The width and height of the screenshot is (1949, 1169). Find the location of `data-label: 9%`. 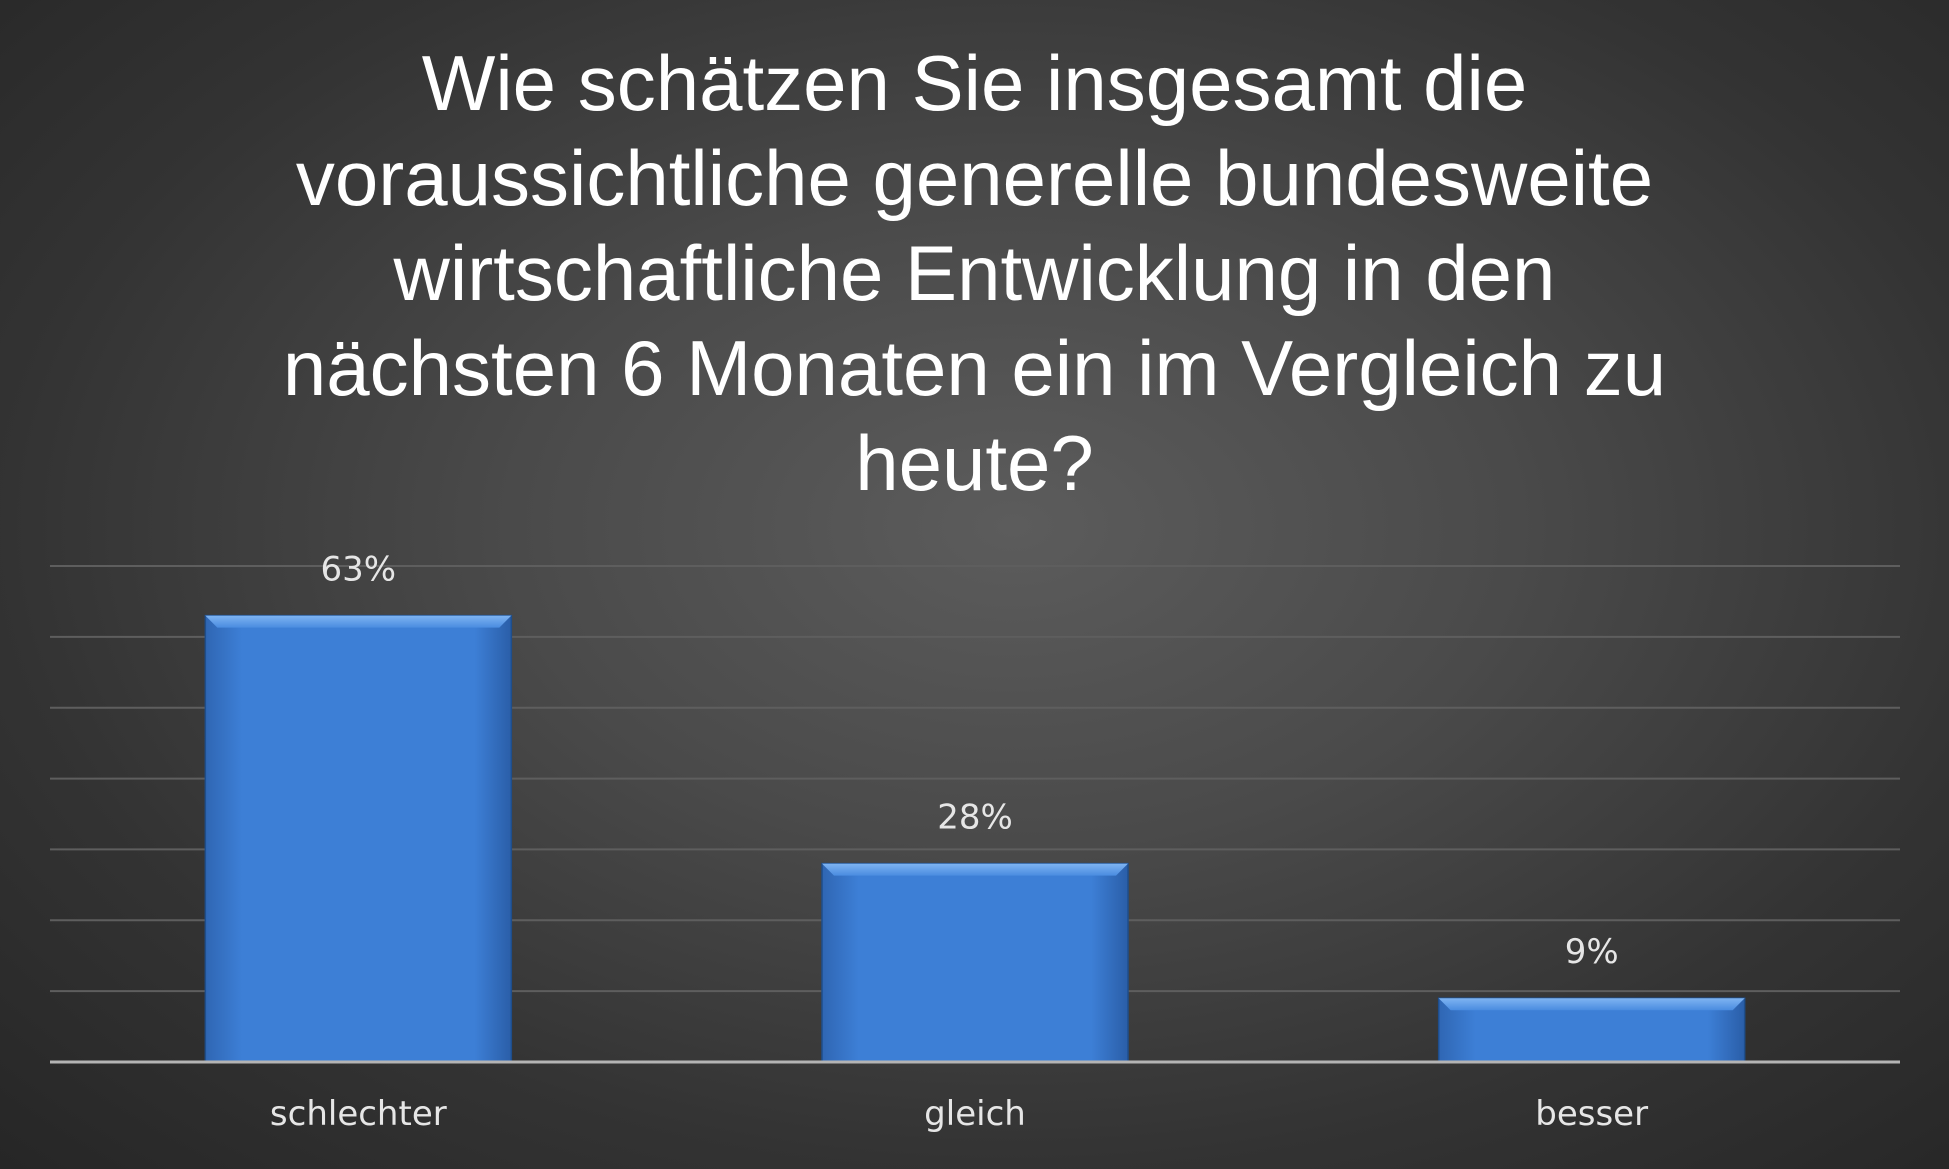

data-label: 9% is located at coordinates (1592, 952).